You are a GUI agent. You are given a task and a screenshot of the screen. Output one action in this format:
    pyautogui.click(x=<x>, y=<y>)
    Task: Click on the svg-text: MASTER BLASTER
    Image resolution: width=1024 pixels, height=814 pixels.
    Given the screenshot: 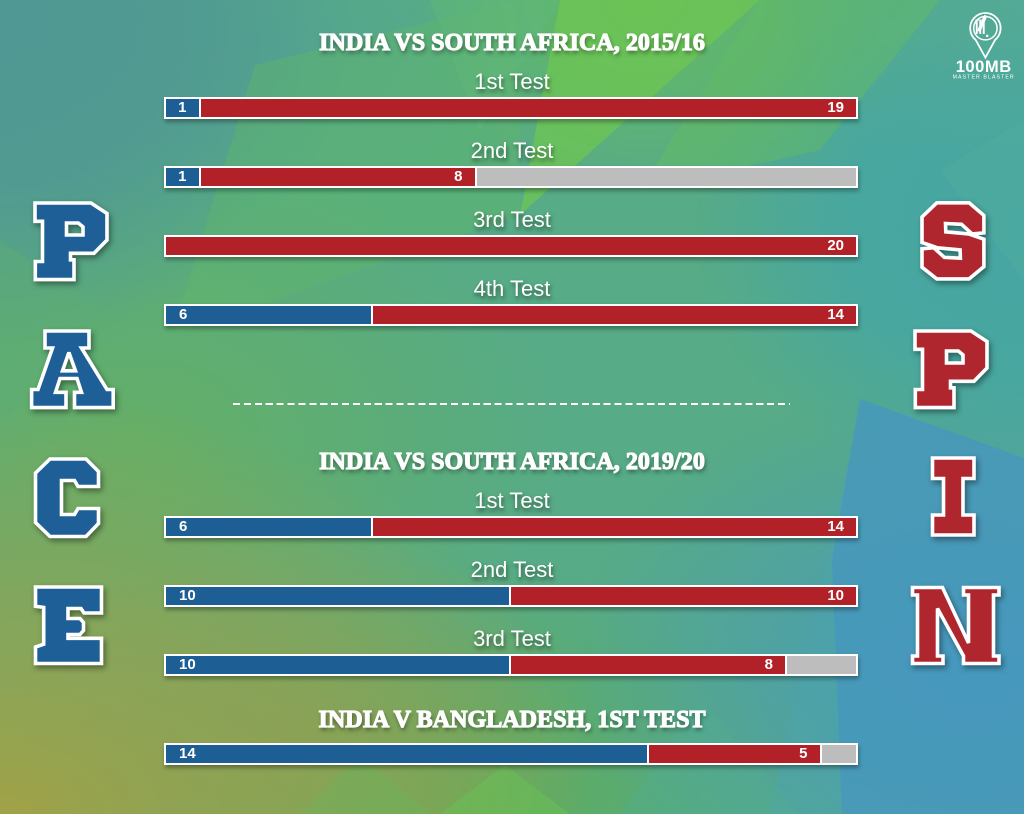 What is the action you would take?
    pyautogui.click(x=984, y=78)
    